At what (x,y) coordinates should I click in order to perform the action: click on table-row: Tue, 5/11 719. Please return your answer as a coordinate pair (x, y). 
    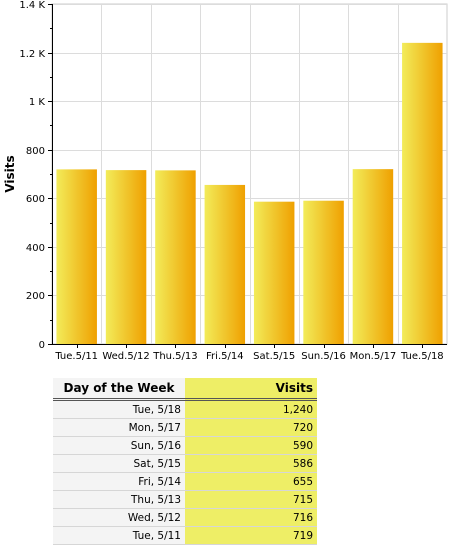
    Looking at the image, I should click on (185, 535).